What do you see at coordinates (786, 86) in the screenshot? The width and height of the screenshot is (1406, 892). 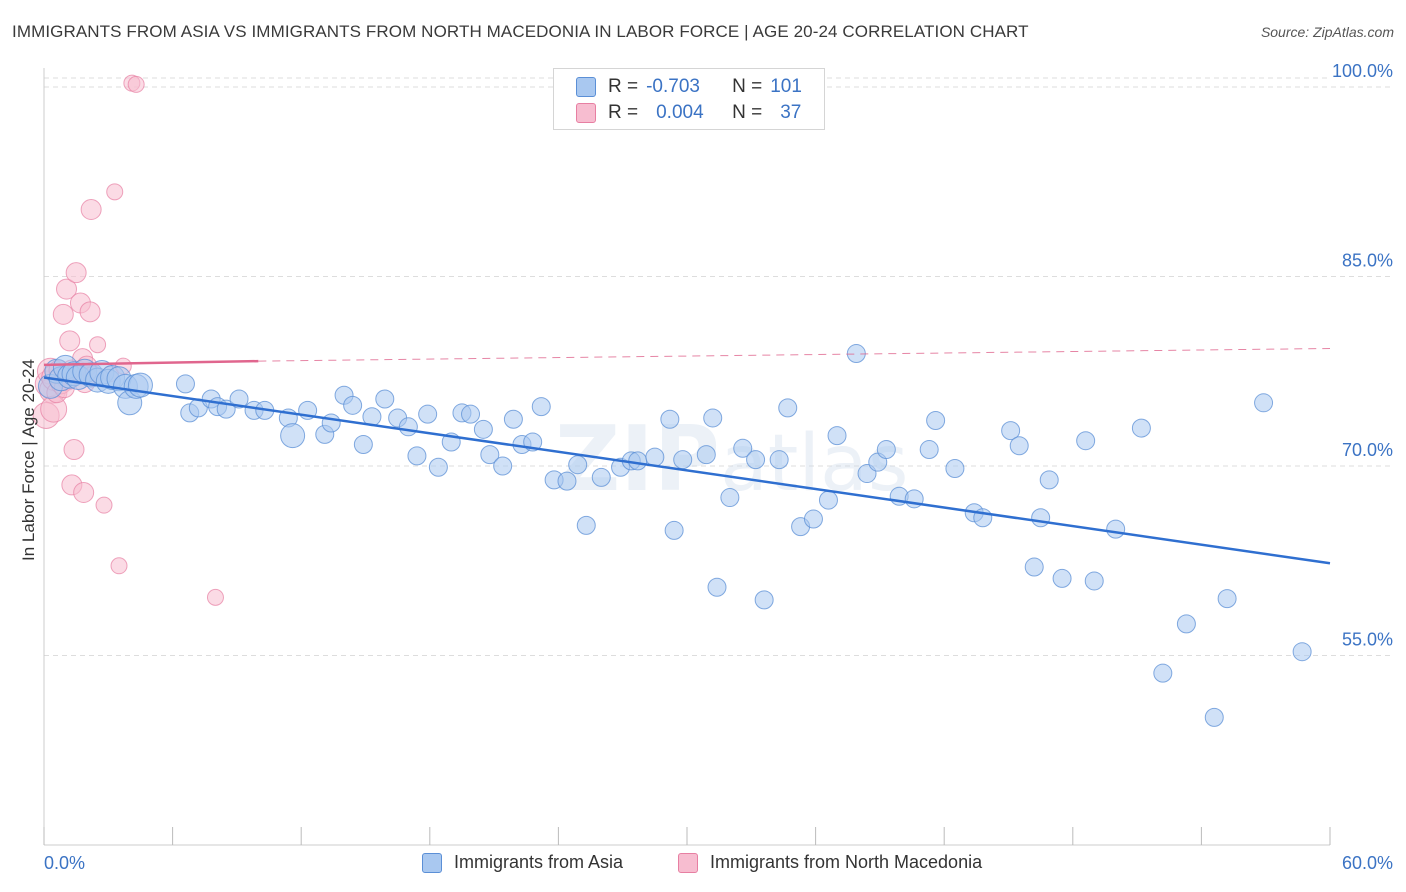 I see `n-value-asia: 101` at bounding box center [786, 86].